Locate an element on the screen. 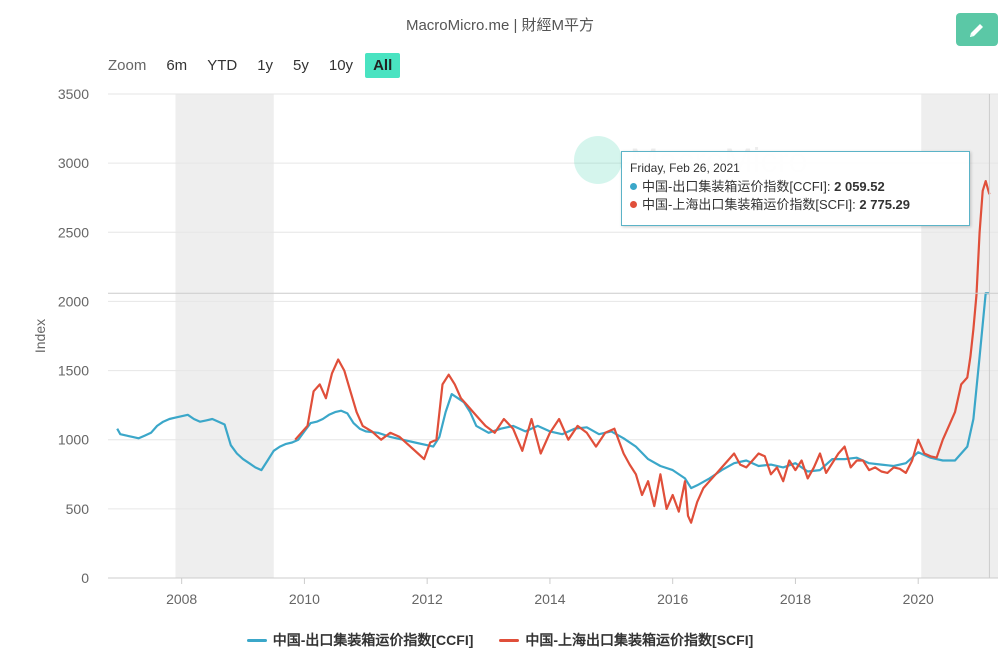  x-tick-label: 2010 is located at coordinates (304, 599).